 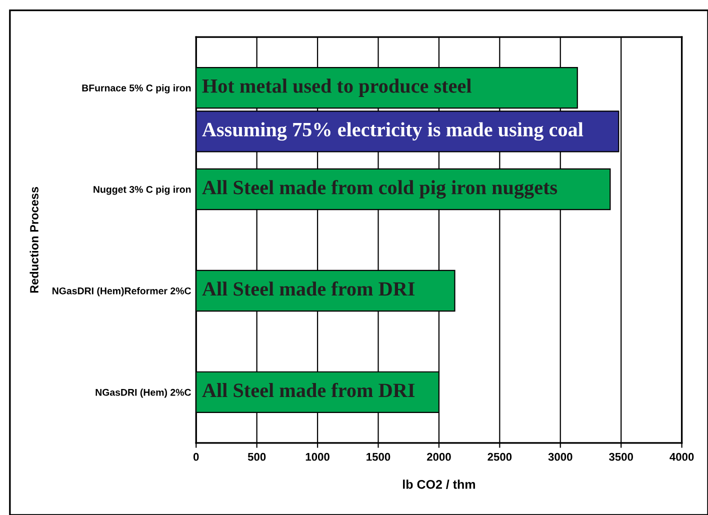 What do you see at coordinates (560, 456) in the screenshot?
I see `x-tick-label: 3000` at bounding box center [560, 456].